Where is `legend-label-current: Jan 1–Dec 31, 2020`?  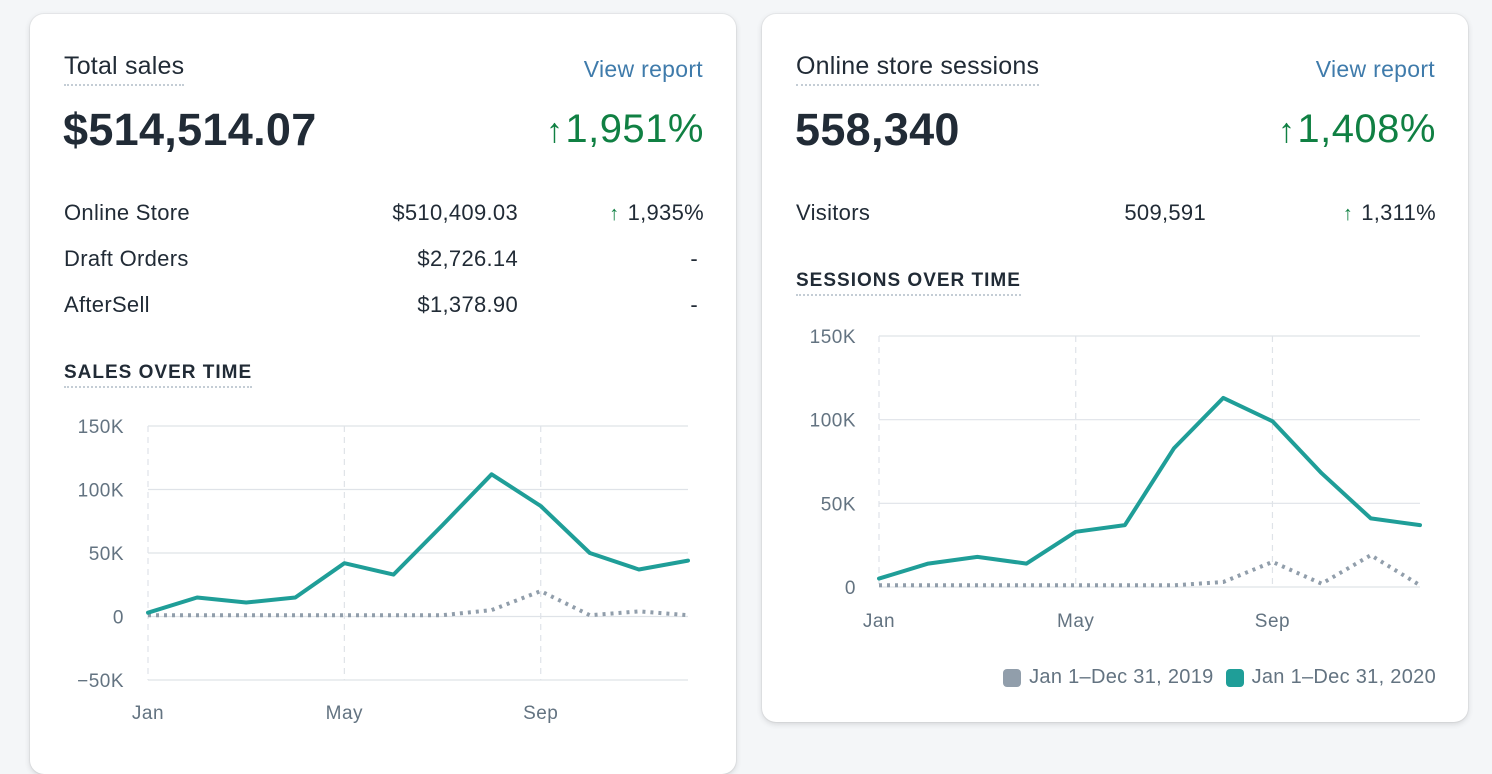
legend-label-current: Jan 1–Dec 31, 2020 is located at coordinates (1343, 677).